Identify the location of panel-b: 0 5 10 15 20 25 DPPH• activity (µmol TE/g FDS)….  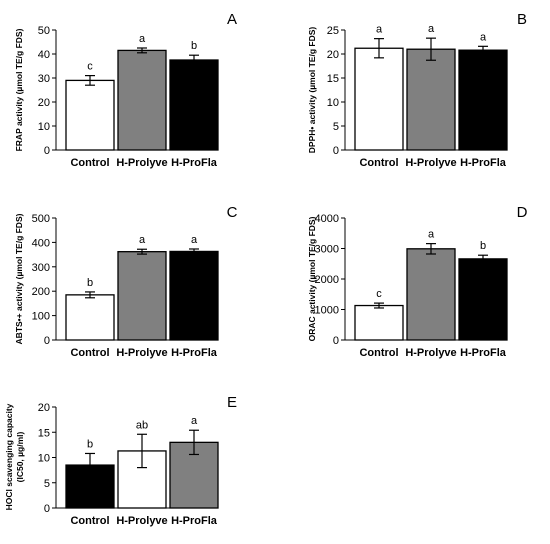
(417, 90).